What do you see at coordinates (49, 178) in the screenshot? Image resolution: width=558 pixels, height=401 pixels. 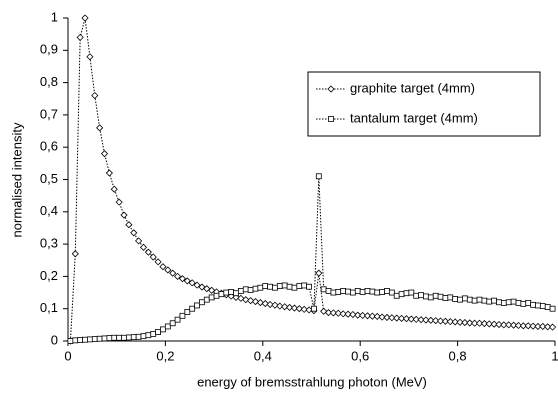 I see `y-tick-label: 0,5` at bounding box center [49, 178].